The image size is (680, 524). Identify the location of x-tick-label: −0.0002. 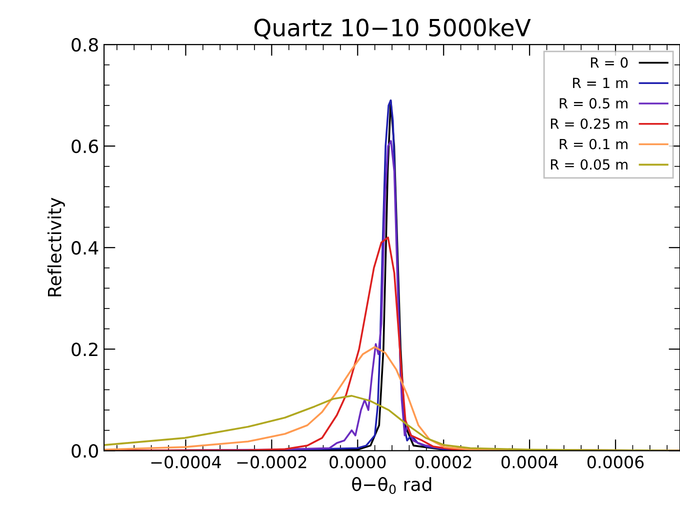
(271, 462).